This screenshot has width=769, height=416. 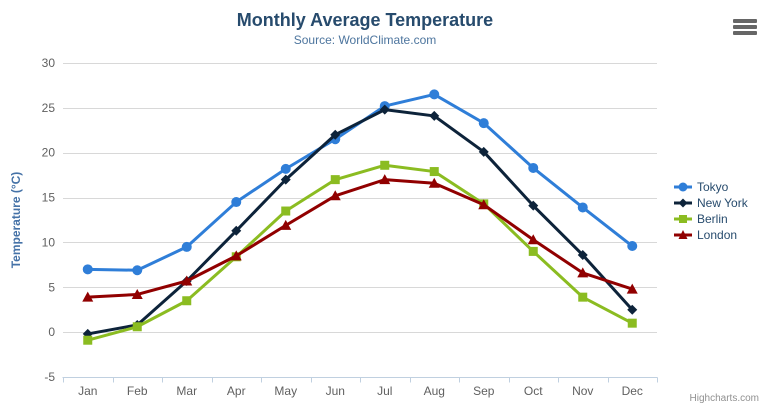 What do you see at coordinates (51, 332) in the screenshot?
I see `y-axis-label: 0` at bounding box center [51, 332].